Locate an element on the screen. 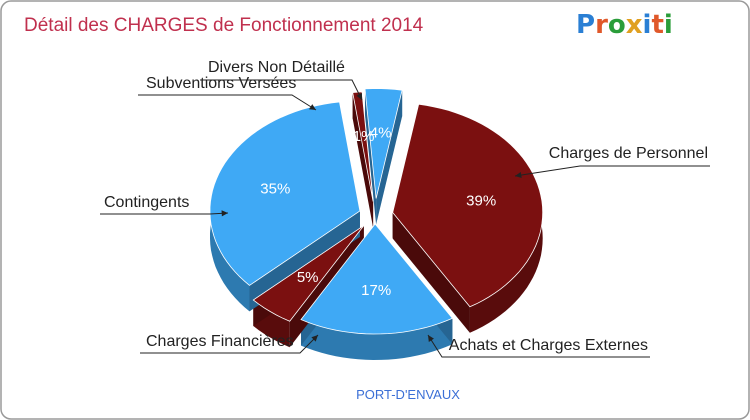 The image size is (750, 420). category-label: Subventions Versées is located at coordinates (221, 83).